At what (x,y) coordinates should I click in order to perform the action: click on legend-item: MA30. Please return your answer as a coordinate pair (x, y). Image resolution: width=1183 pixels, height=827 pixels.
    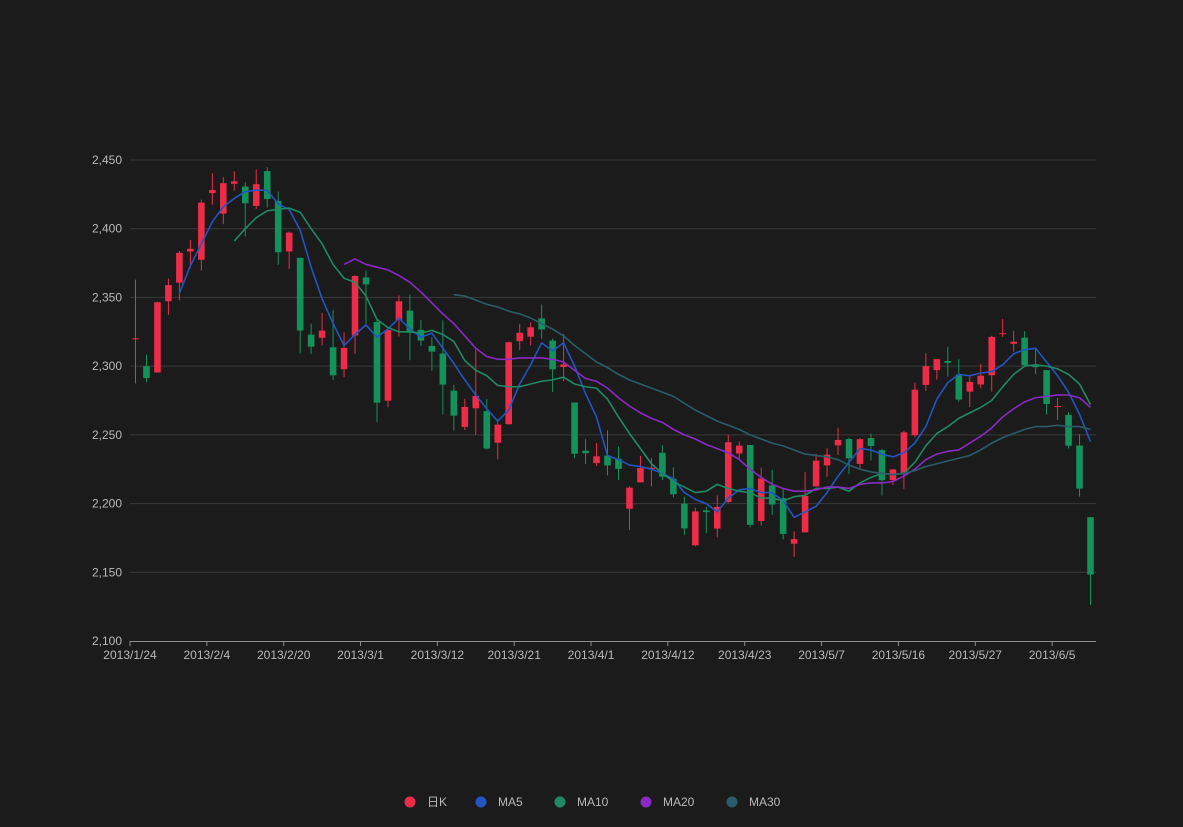
    Looking at the image, I should click on (753, 802).